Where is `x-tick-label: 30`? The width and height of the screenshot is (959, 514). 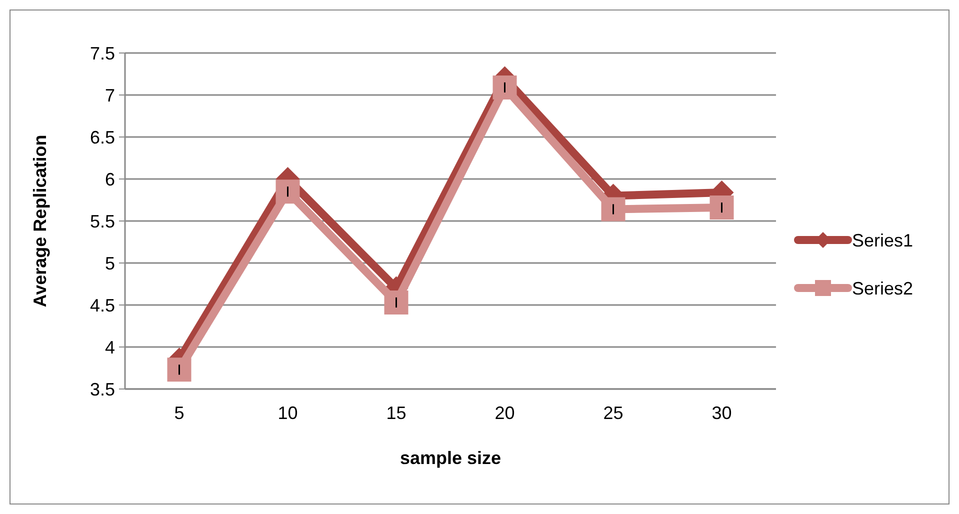 x-tick-label: 30 is located at coordinates (722, 413).